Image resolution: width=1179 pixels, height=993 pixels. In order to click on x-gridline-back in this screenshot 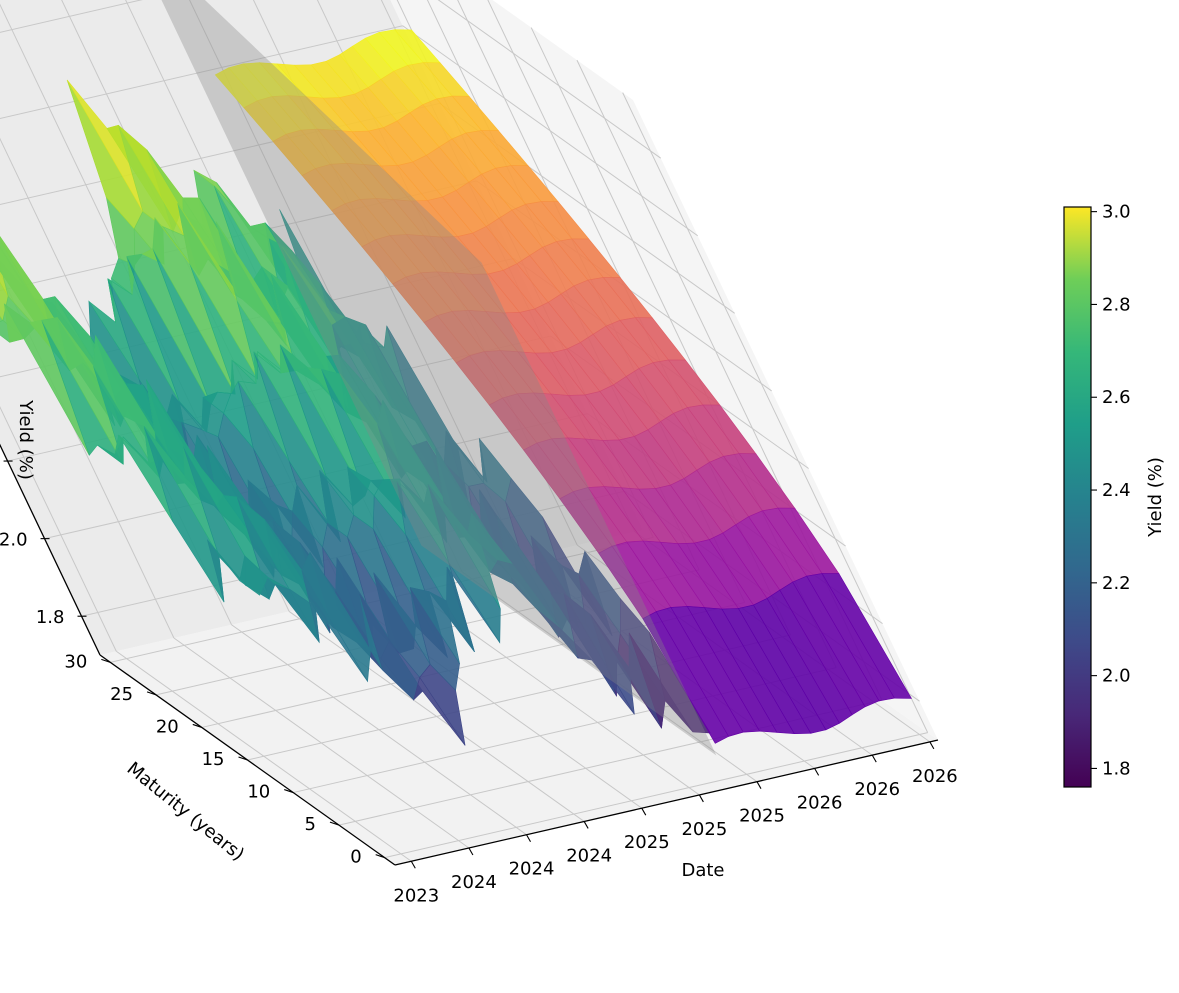, I will do `click(58, 529)`.